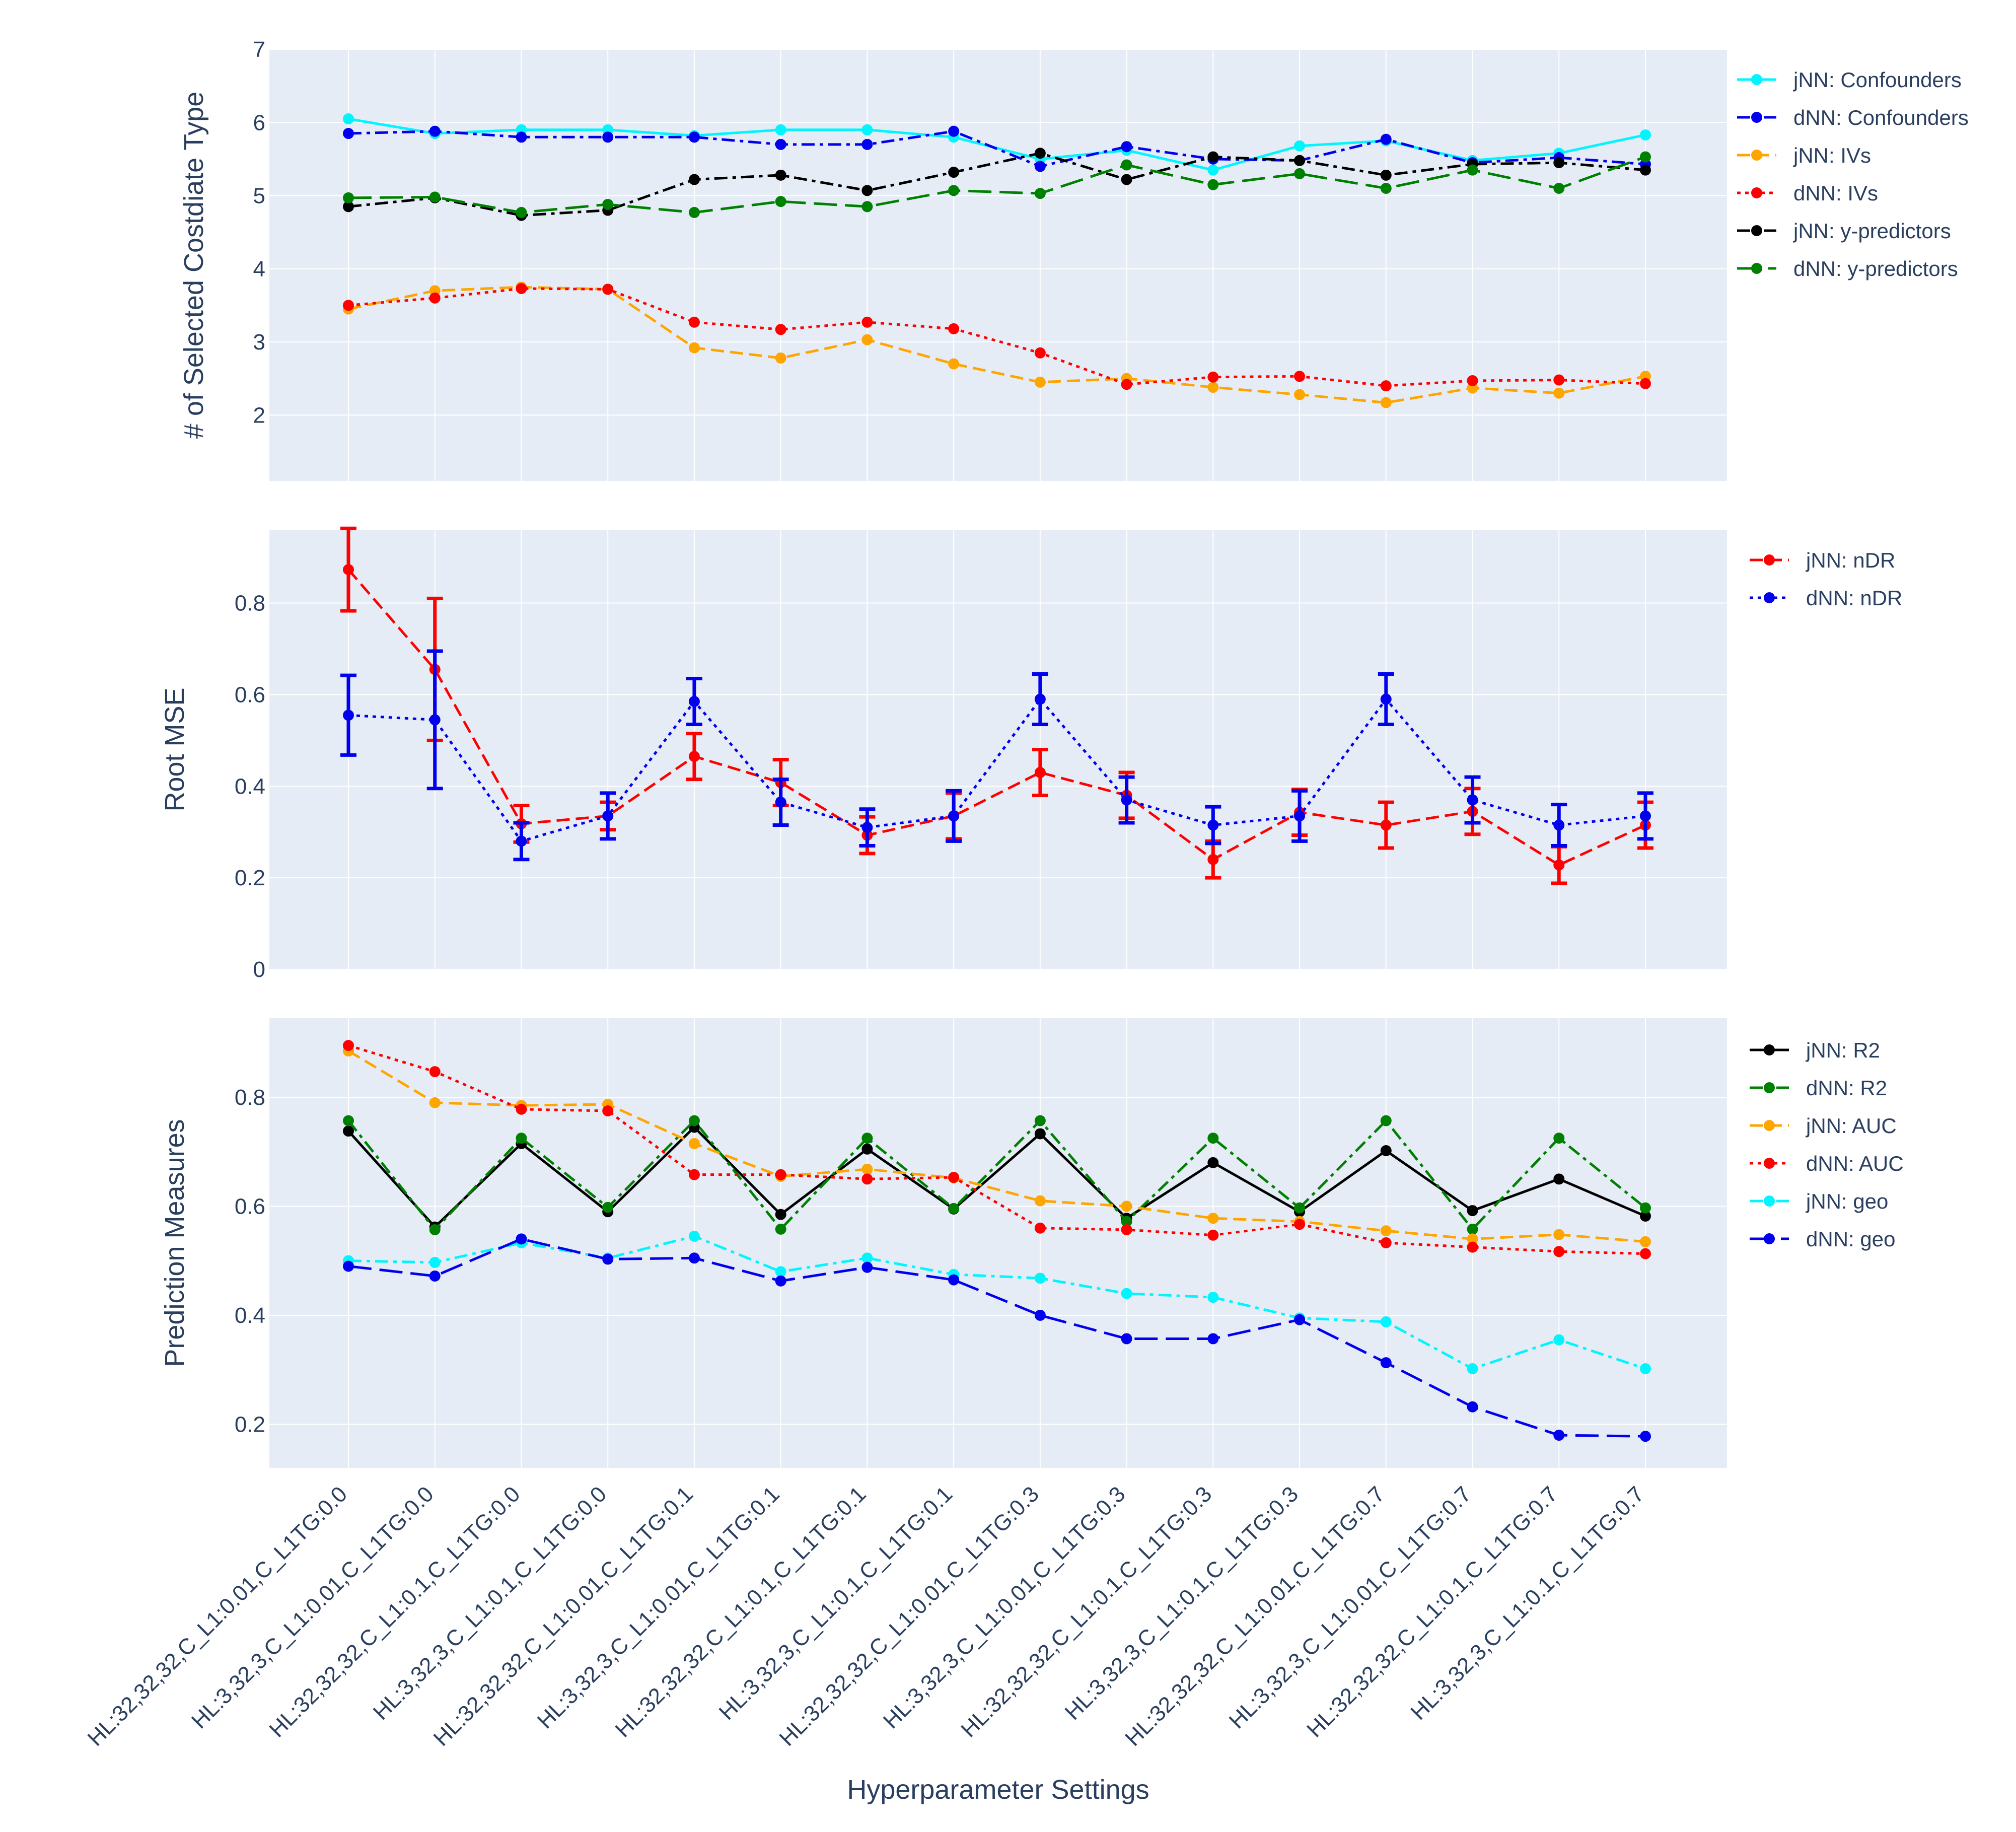  I want to click on y-axis-title: Prediction Measures, so click(175, 1243).